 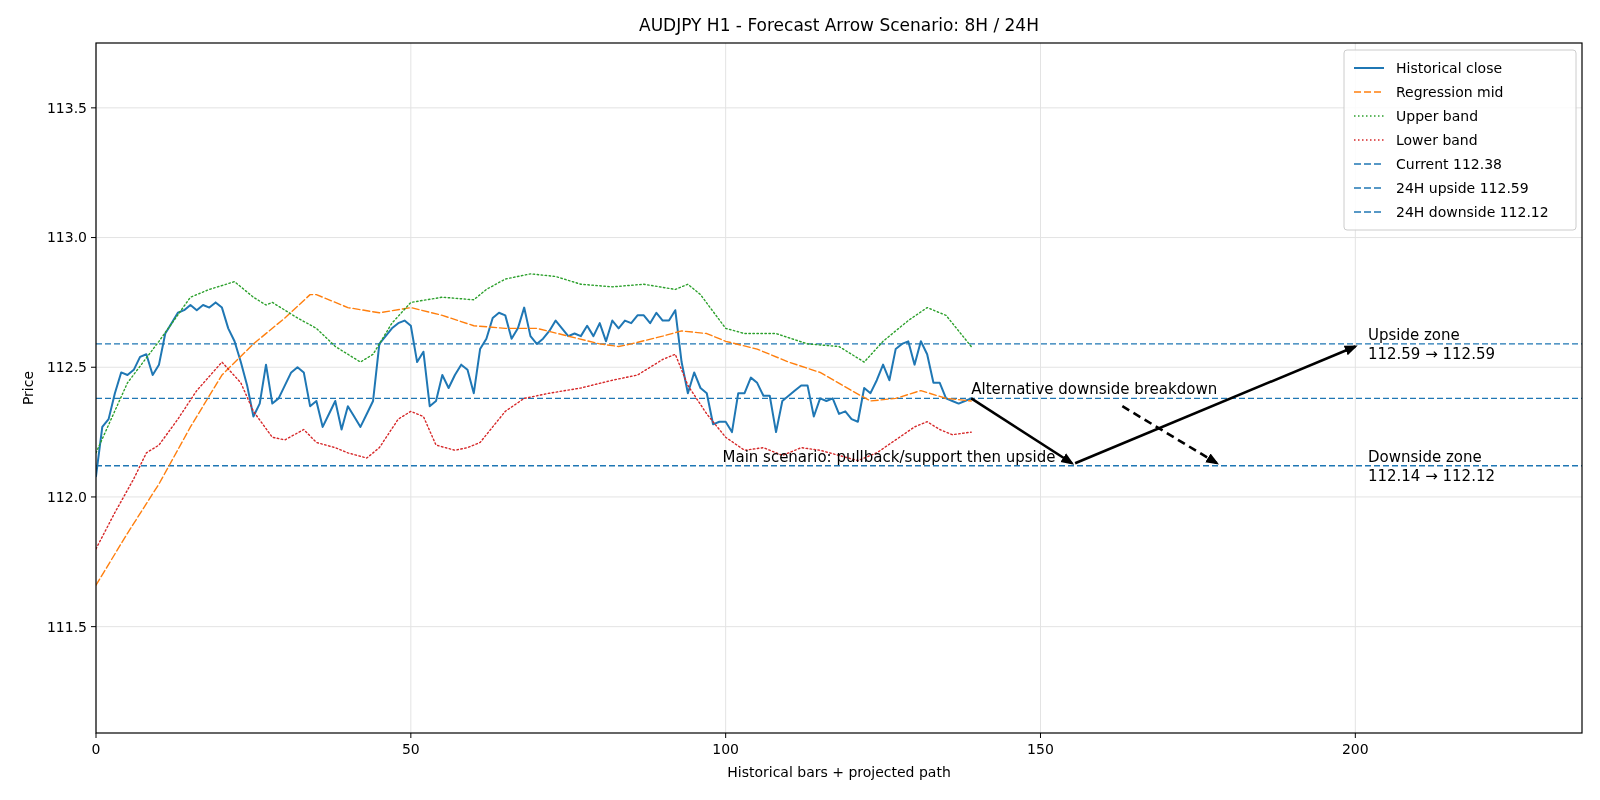 I want to click on legend-label: Regression mid, so click(x=1450, y=91).